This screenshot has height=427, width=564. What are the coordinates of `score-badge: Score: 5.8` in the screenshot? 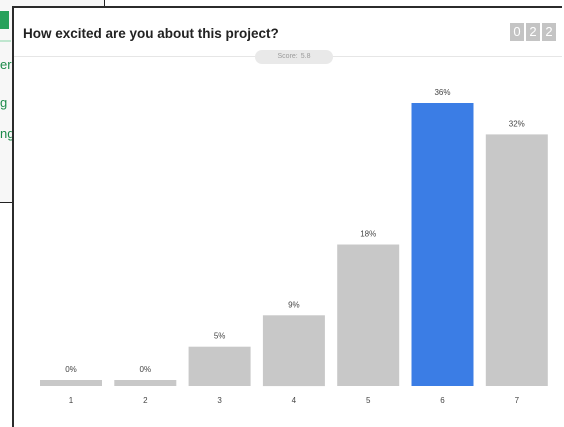 It's located at (294, 57).